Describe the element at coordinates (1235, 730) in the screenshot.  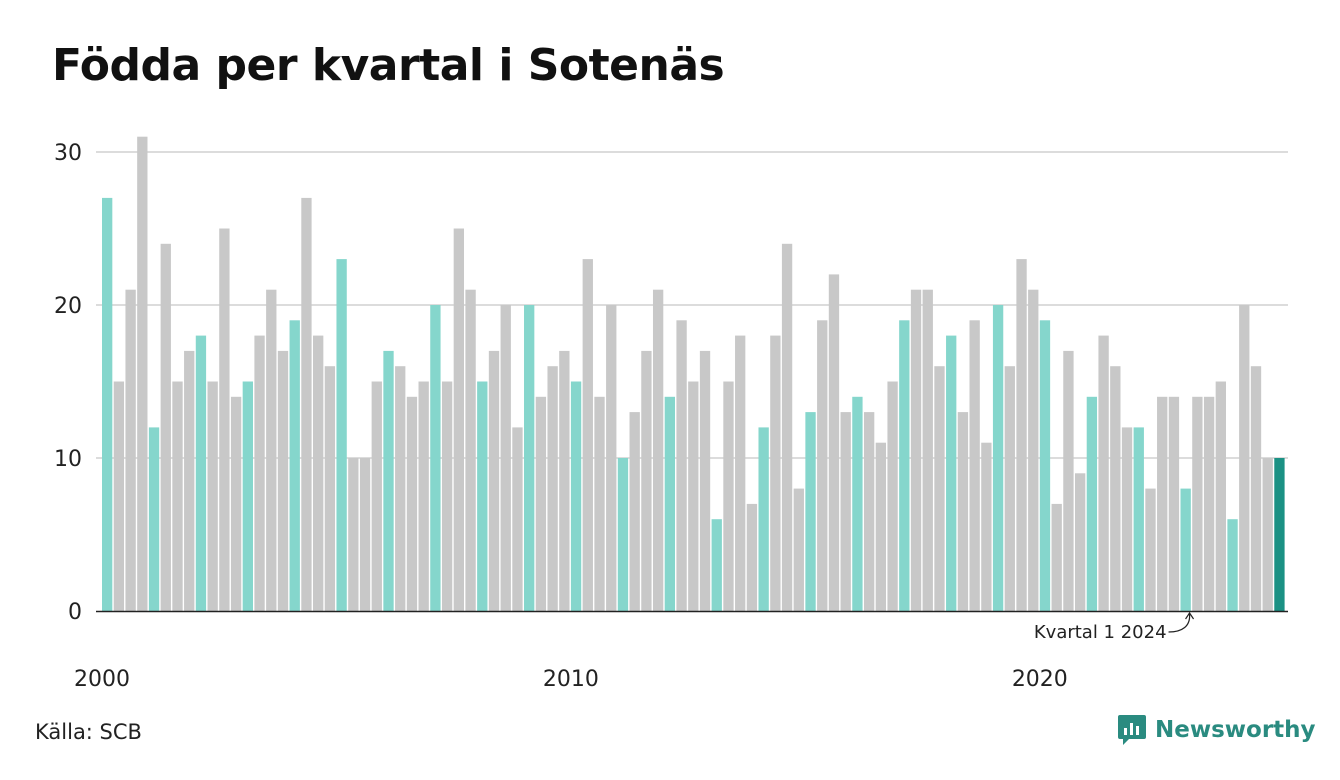
I see `brand-name: Newsworthy` at that location.